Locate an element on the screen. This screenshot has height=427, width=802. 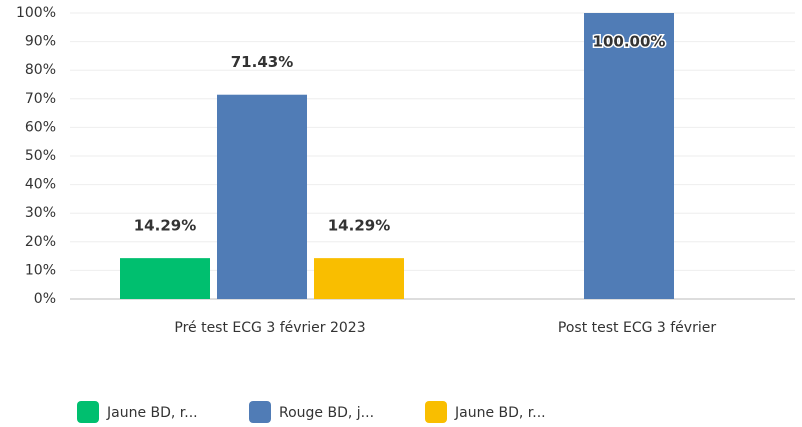
y-tick-label: 0% is located at coordinates (45, 299).